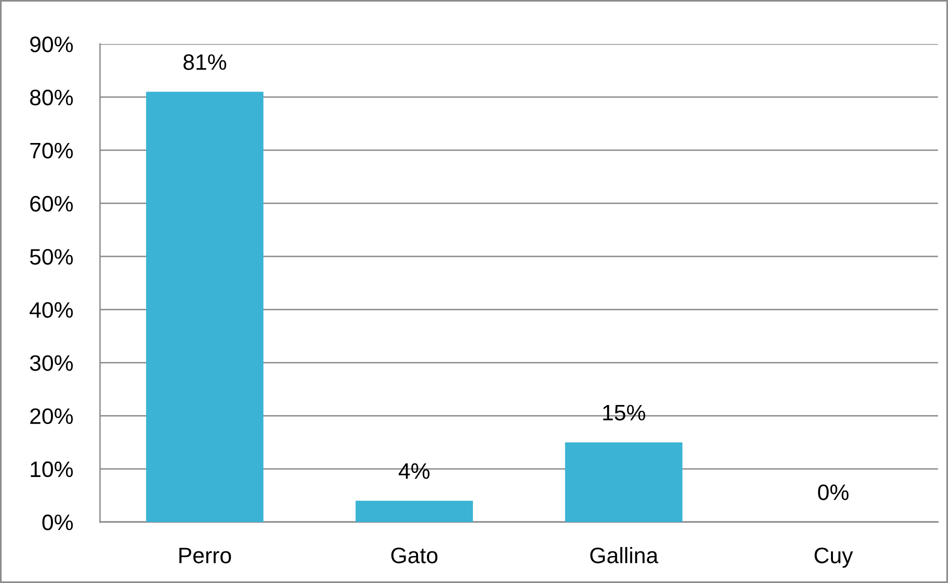 The width and height of the screenshot is (948, 583). What do you see at coordinates (204, 62) in the screenshot?
I see `data-label: 81%` at bounding box center [204, 62].